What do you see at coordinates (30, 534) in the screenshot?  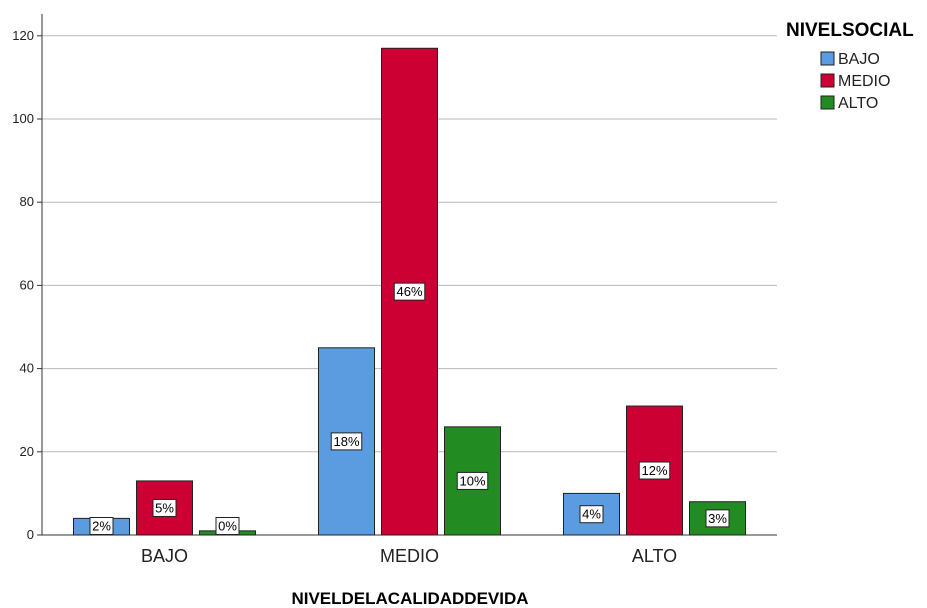 I see `y-tick-label: 0` at bounding box center [30, 534].